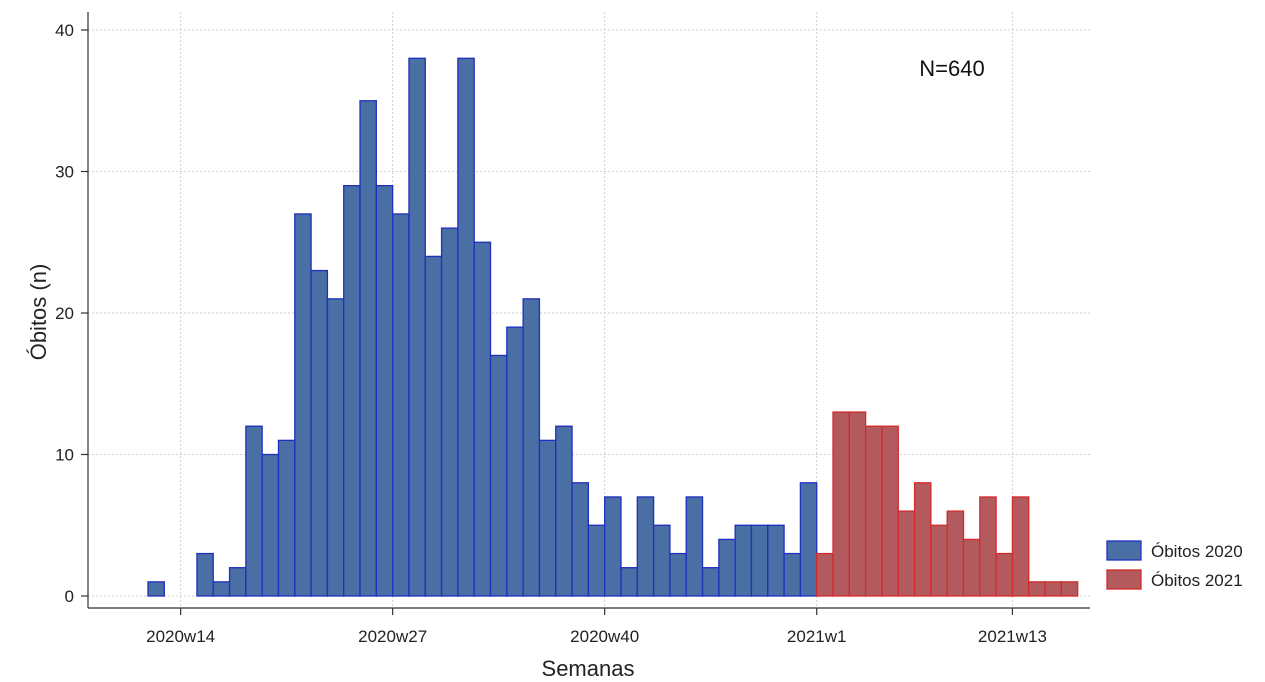 The height and width of the screenshot is (682, 1265). Describe the element at coordinates (433, 426) in the screenshot. I see `bar-2020w29` at that location.